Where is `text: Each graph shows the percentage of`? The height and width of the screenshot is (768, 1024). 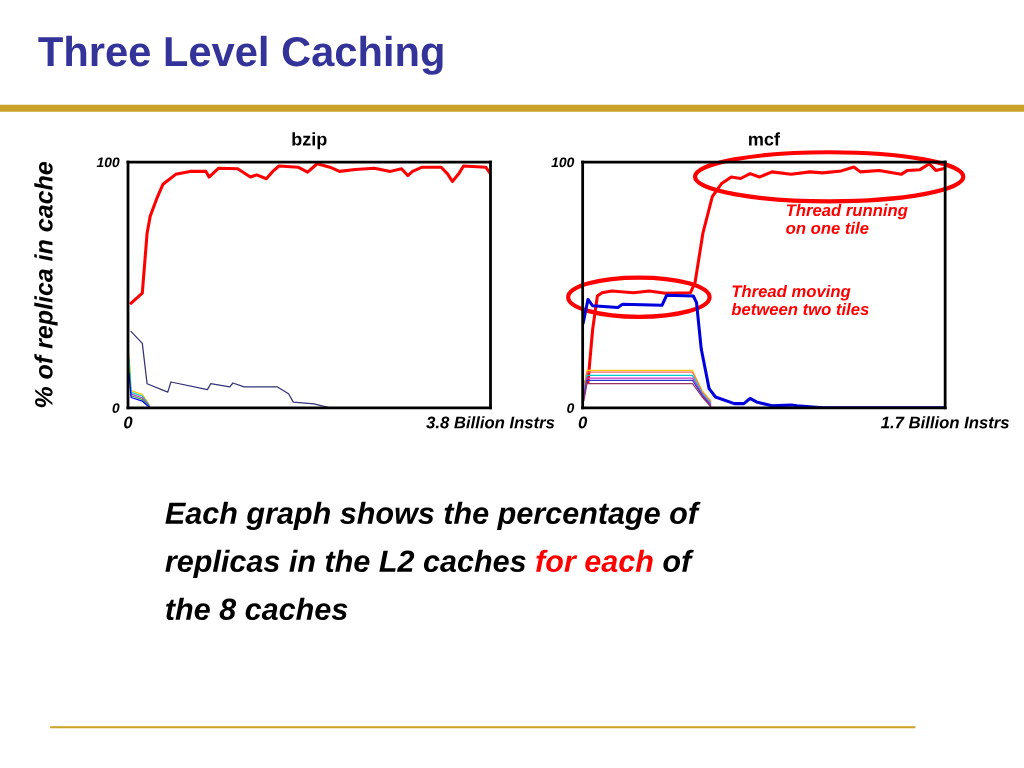 text: Each graph shows the percentage of is located at coordinates (433, 516).